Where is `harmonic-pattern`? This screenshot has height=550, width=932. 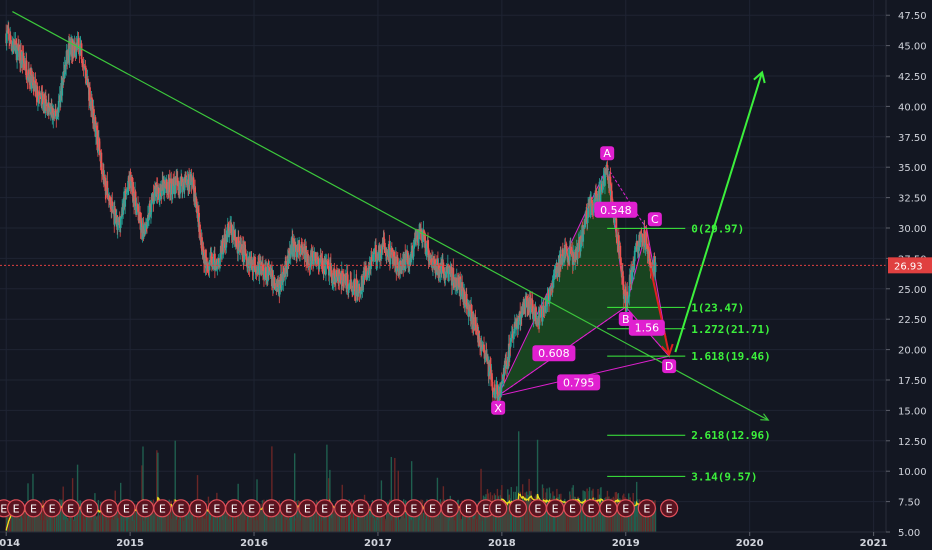
harmonic-pattern is located at coordinates (583, 281).